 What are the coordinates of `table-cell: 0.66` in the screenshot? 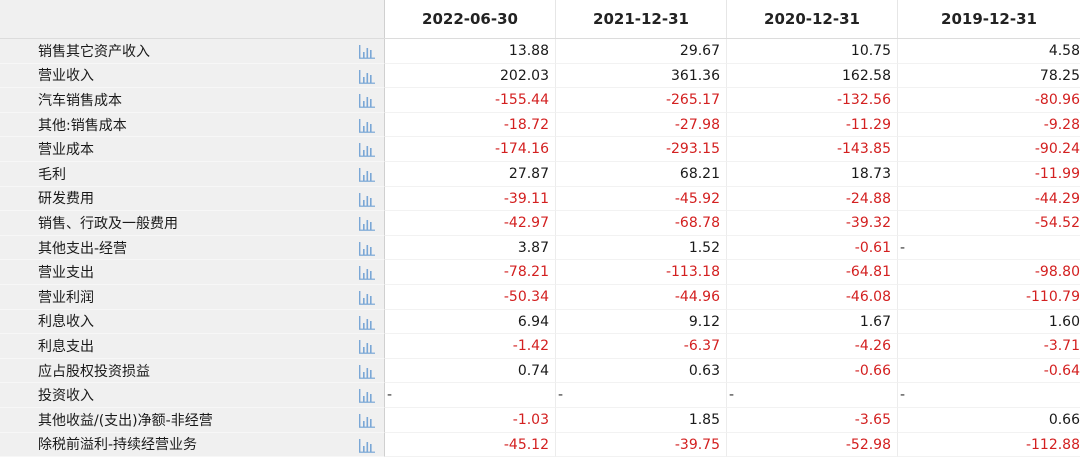 It's located at (989, 420).